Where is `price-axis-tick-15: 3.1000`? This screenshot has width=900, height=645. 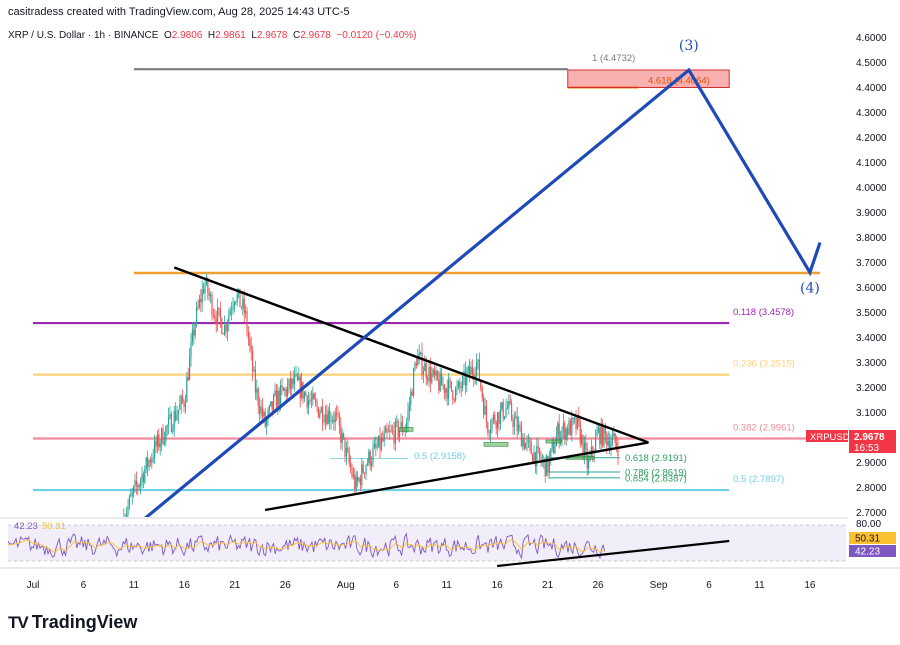
price-axis-tick-15: 3.1000 is located at coordinates (871, 413).